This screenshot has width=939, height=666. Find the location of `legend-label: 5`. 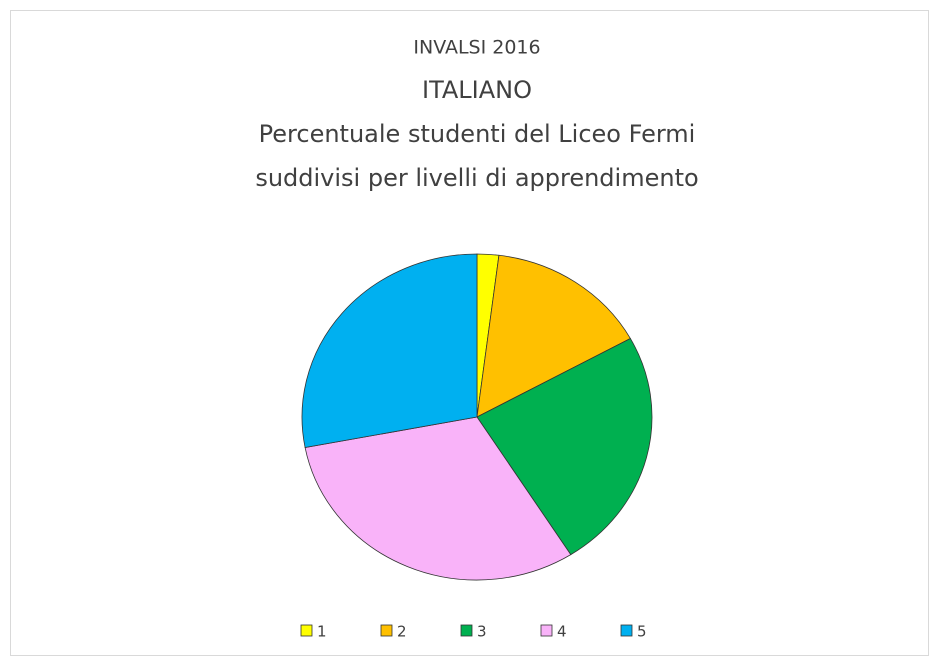

legend-label: 5 is located at coordinates (642, 632).